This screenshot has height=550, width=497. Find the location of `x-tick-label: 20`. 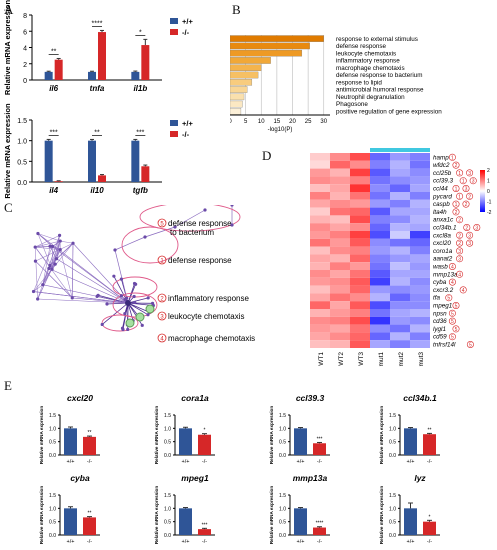

x-tick-label: 20 is located at coordinates (292, 122).